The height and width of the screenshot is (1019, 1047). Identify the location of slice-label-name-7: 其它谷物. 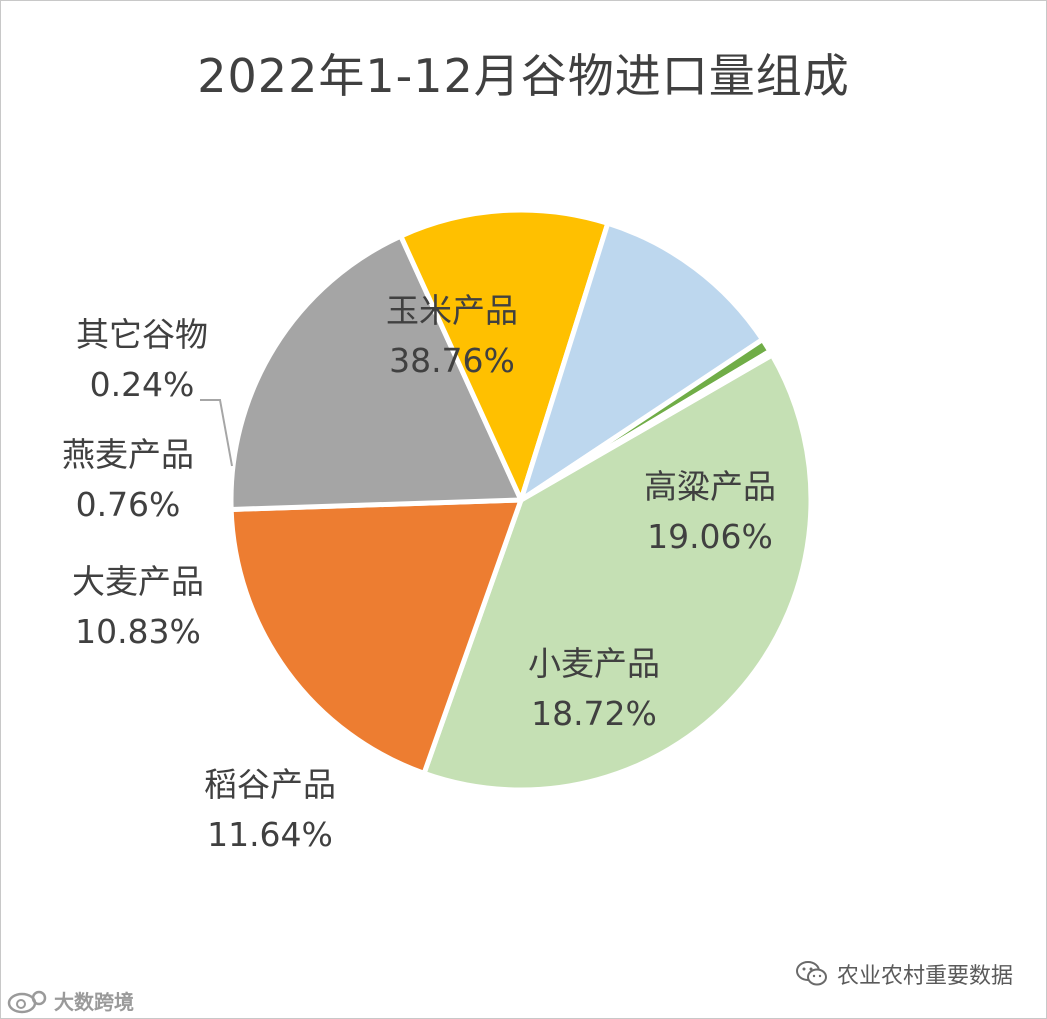
(142, 334).